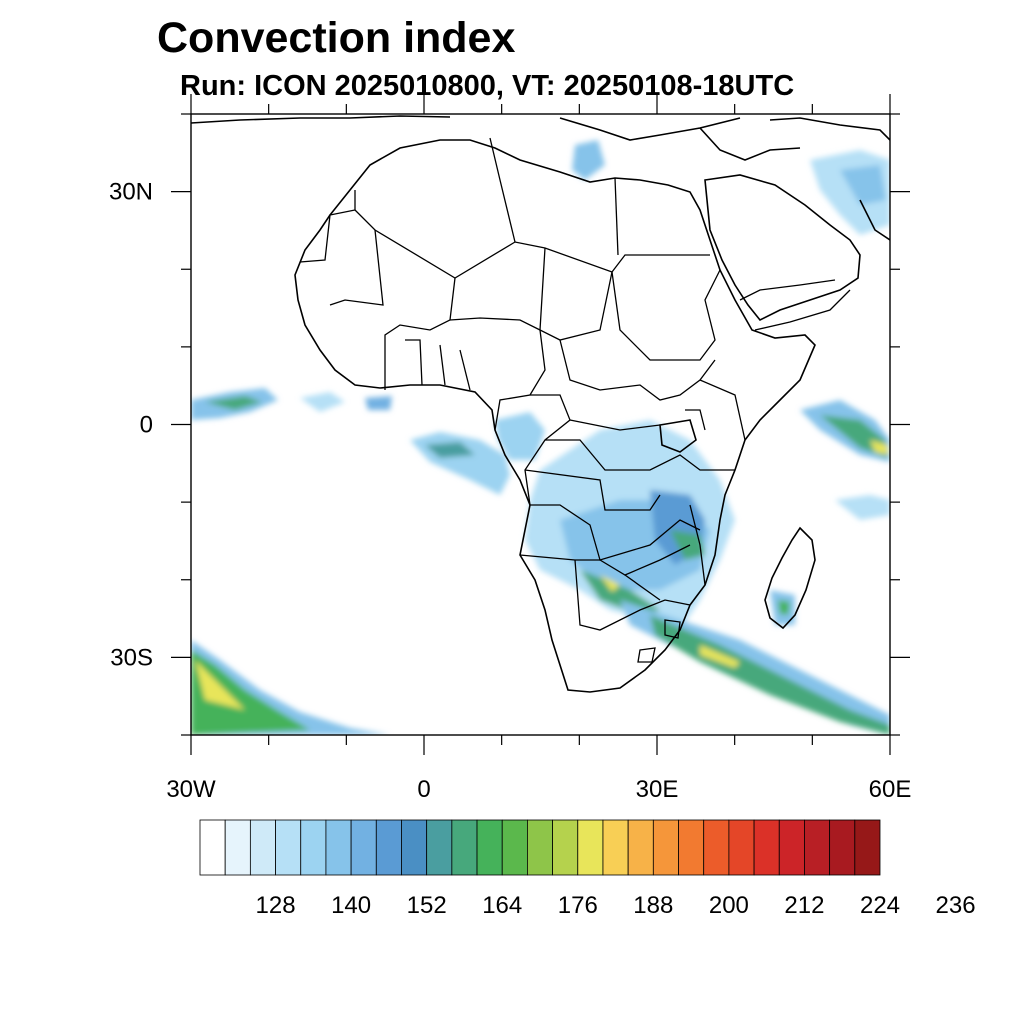  What do you see at coordinates (657, 789) in the screenshot?
I see `lon-tick-label: 30E` at bounding box center [657, 789].